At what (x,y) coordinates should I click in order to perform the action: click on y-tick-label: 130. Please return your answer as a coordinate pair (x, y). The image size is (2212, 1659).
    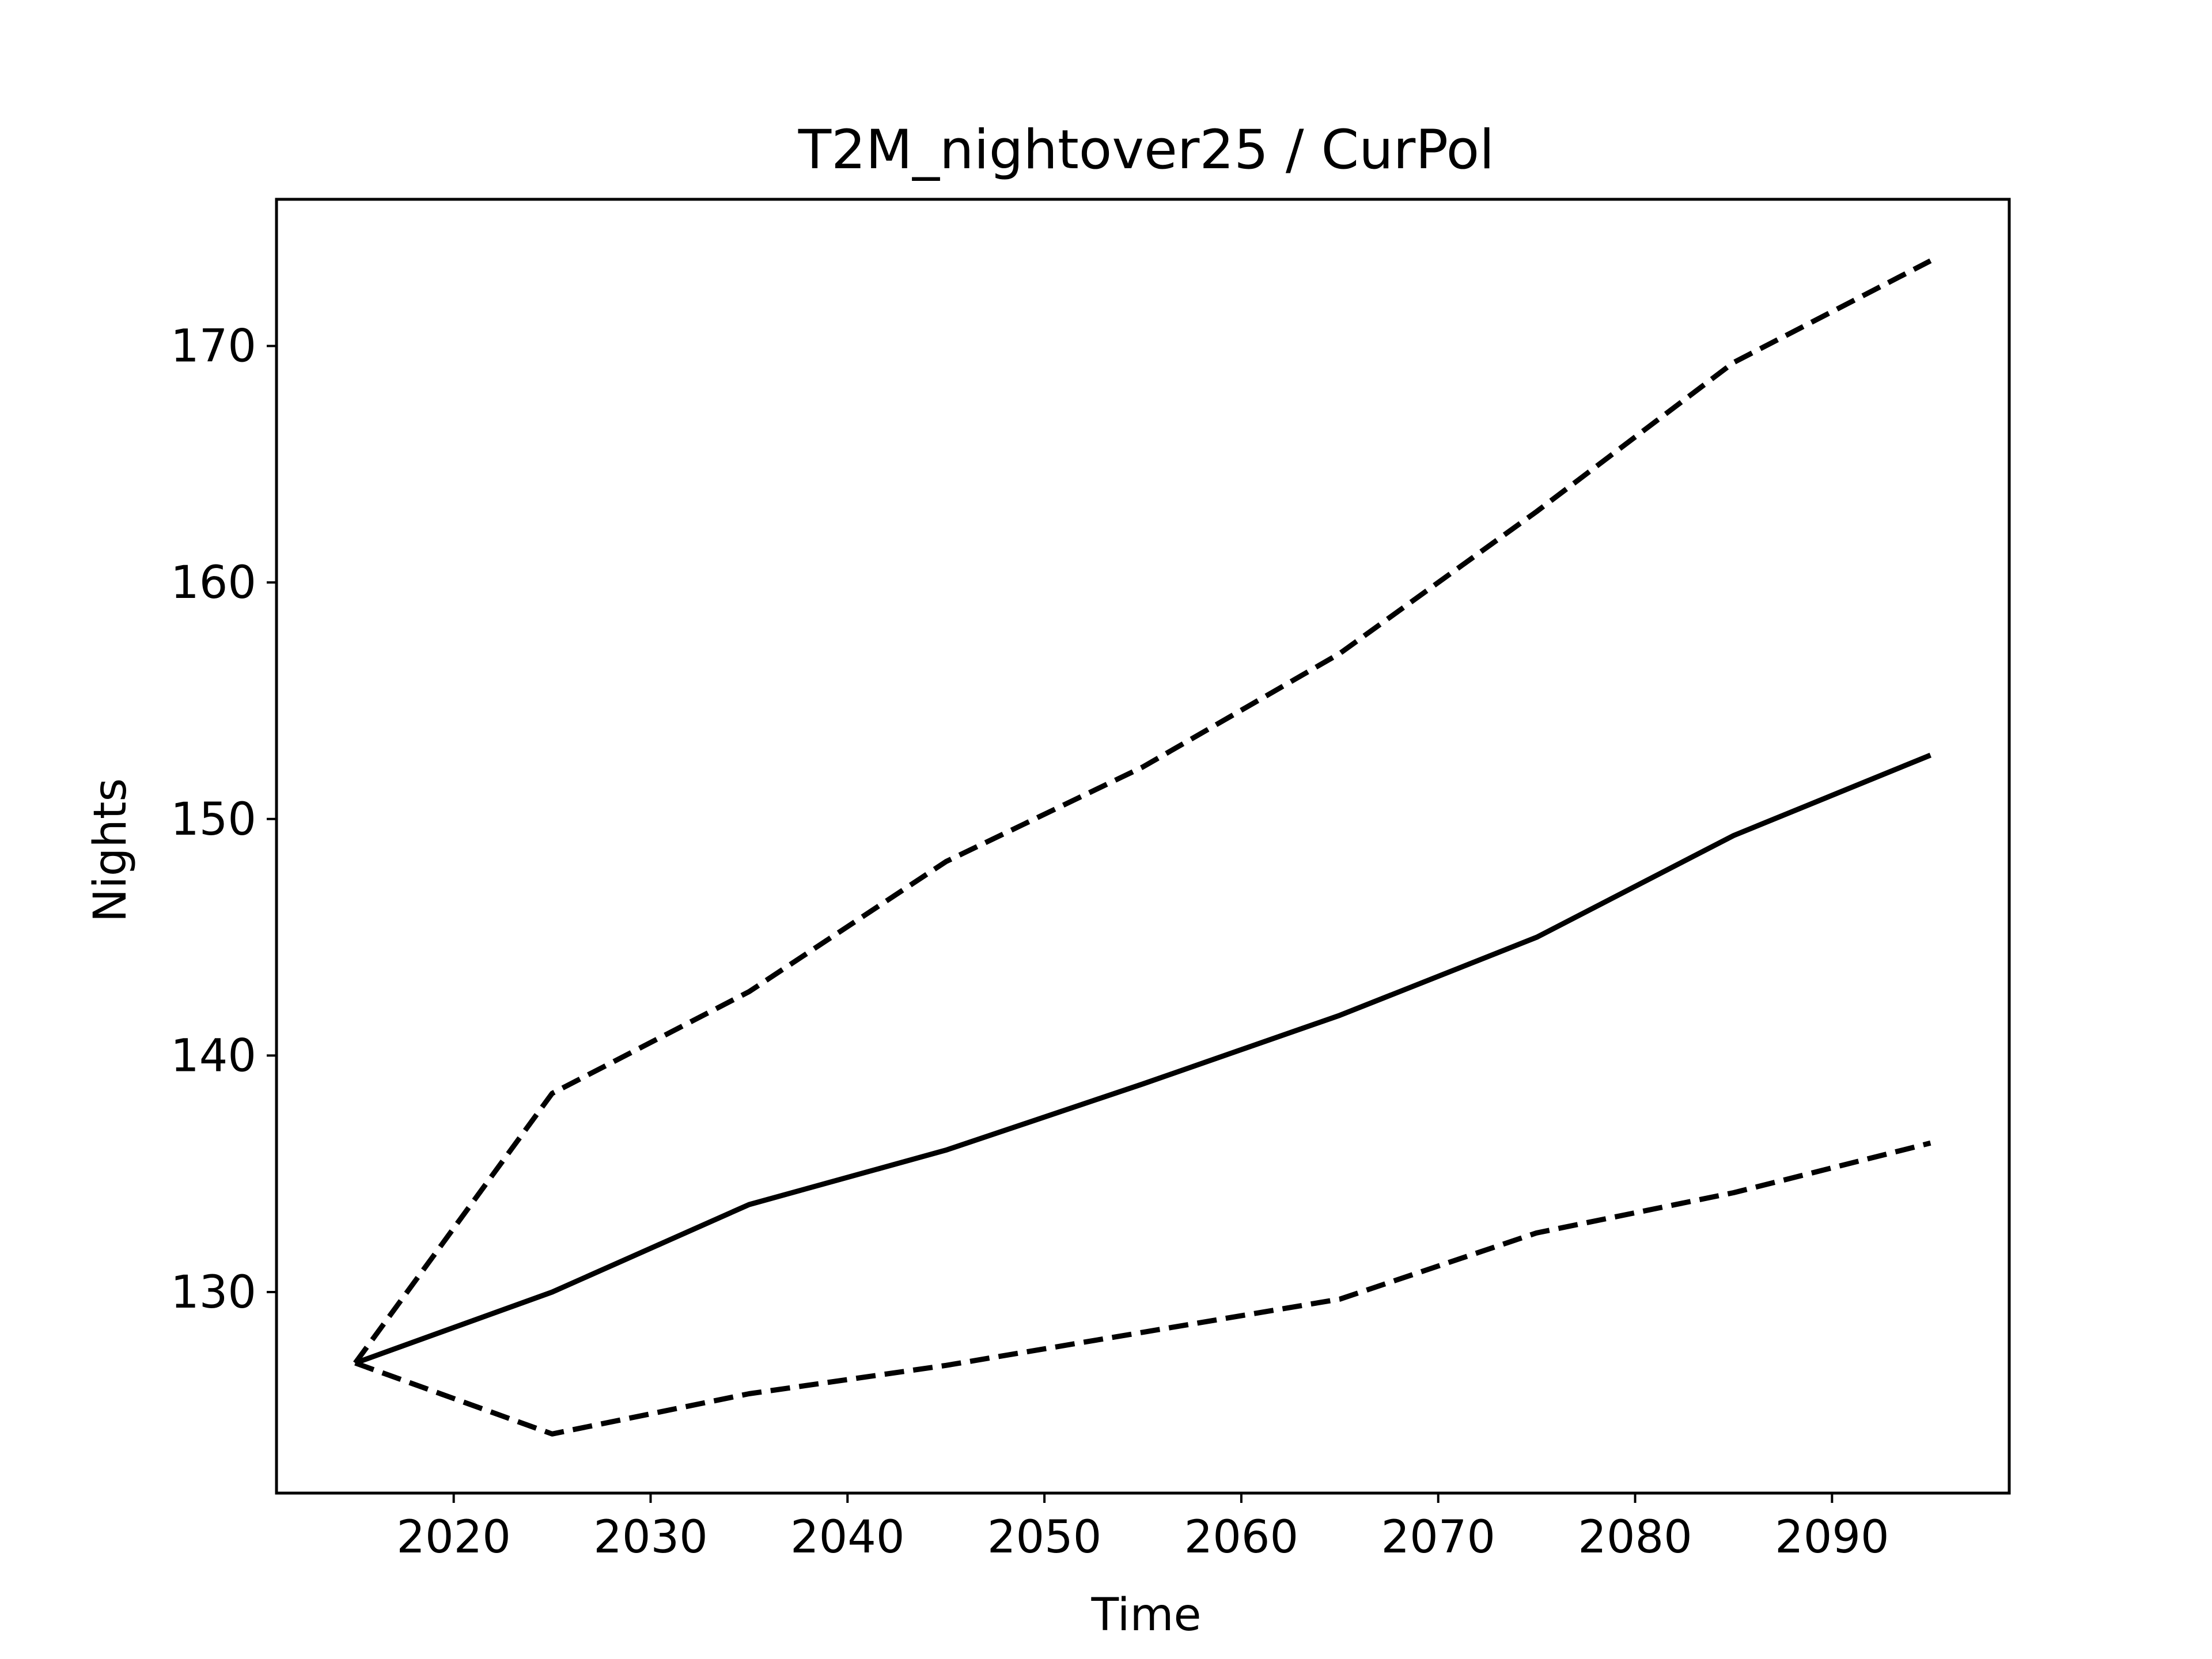
    Looking at the image, I should click on (213, 1293).